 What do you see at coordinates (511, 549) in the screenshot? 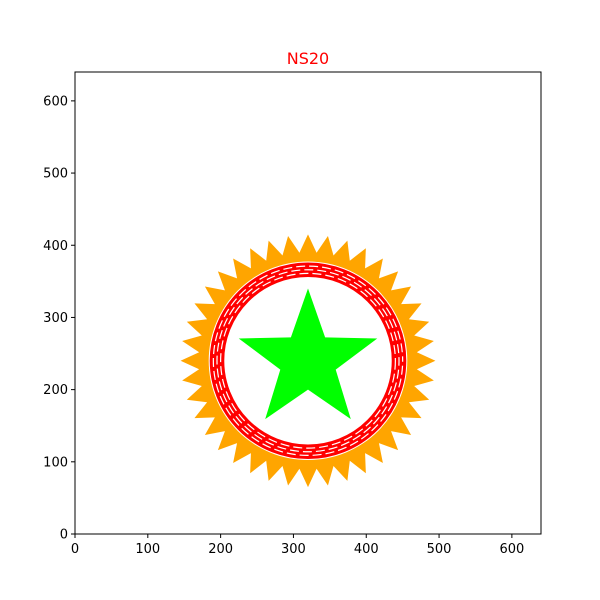
I see `x-tick-label: 600` at bounding box center [511, 549].